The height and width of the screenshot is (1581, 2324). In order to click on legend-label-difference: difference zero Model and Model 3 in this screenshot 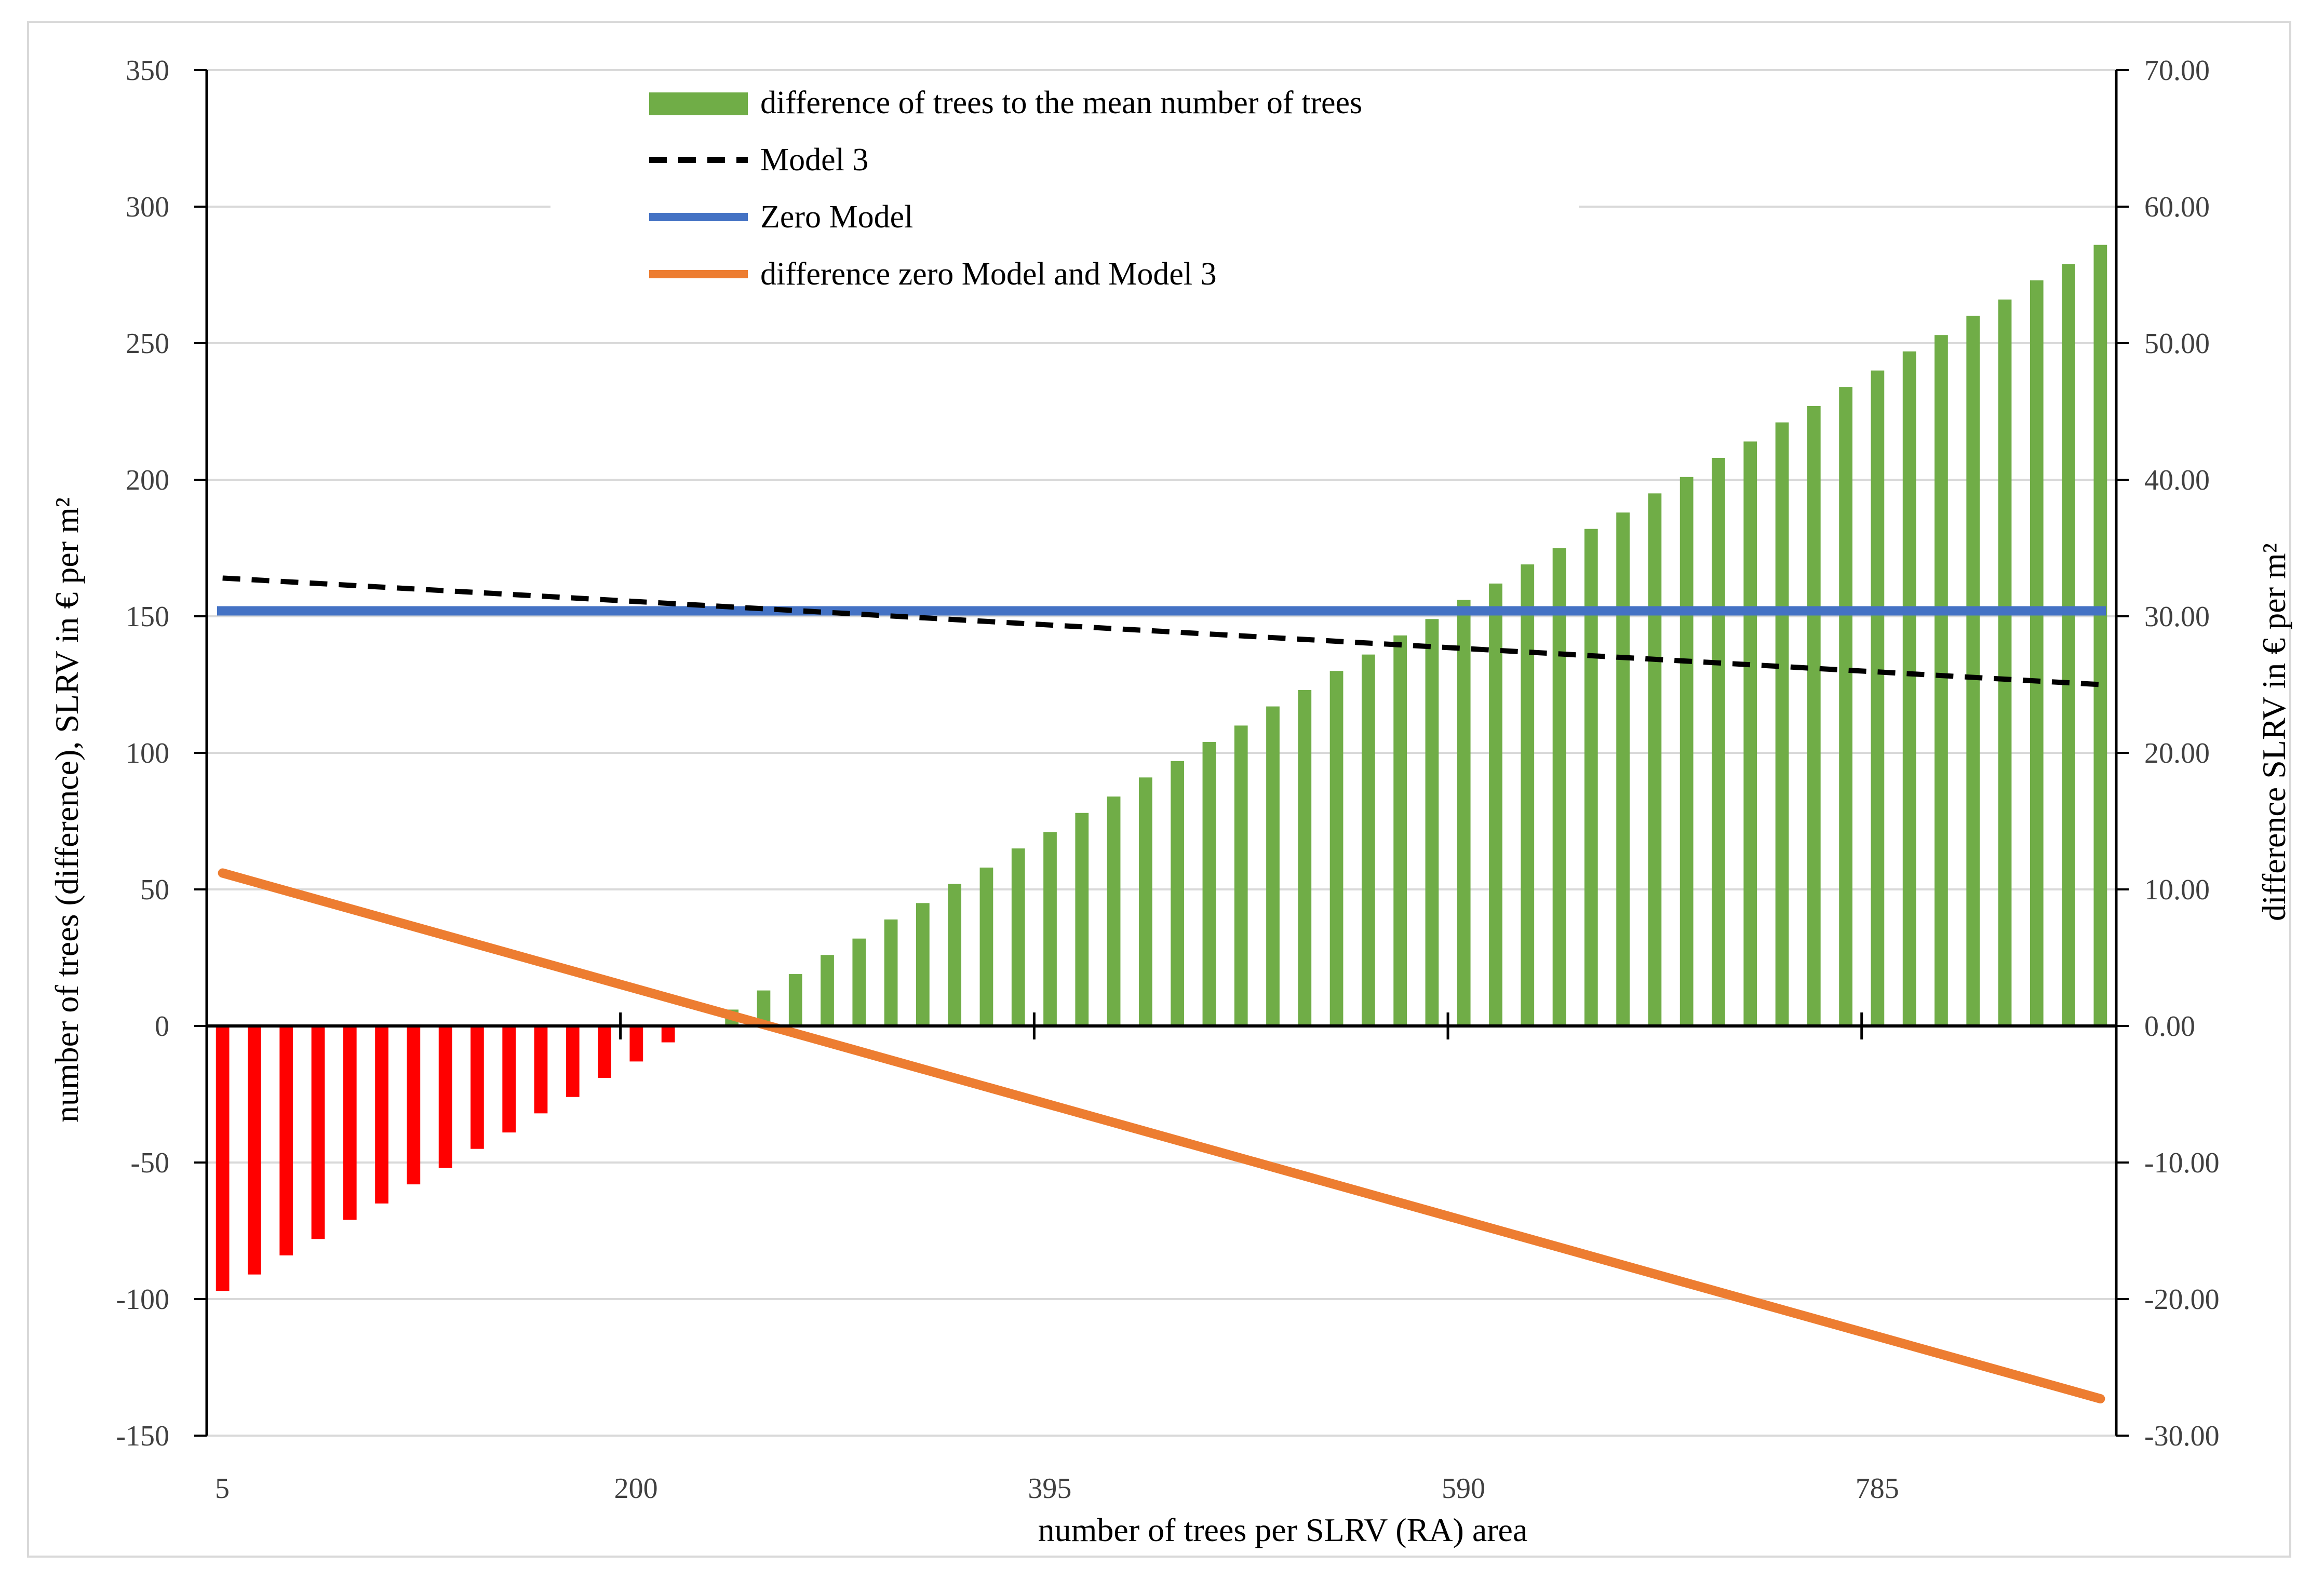, I will do `click(988, 274)`.